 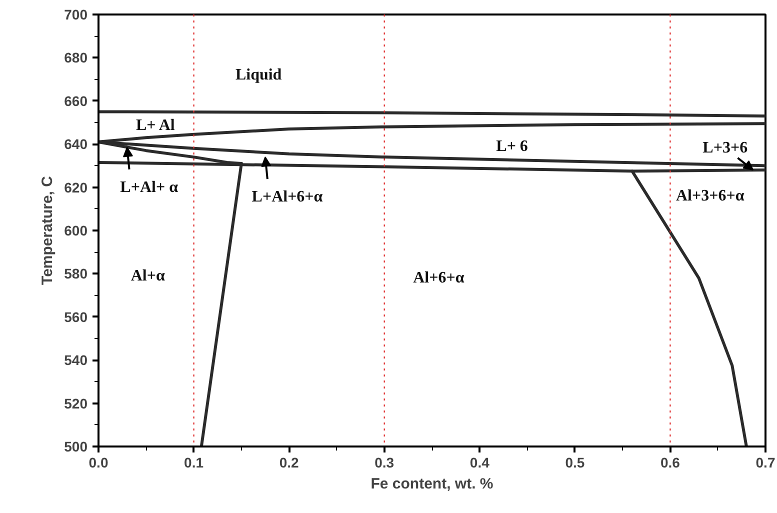 What do you see at coordinates (766, 462) in the screenshot?
I see `x-tick-label: 0.7` at bounding box center [766, 462].